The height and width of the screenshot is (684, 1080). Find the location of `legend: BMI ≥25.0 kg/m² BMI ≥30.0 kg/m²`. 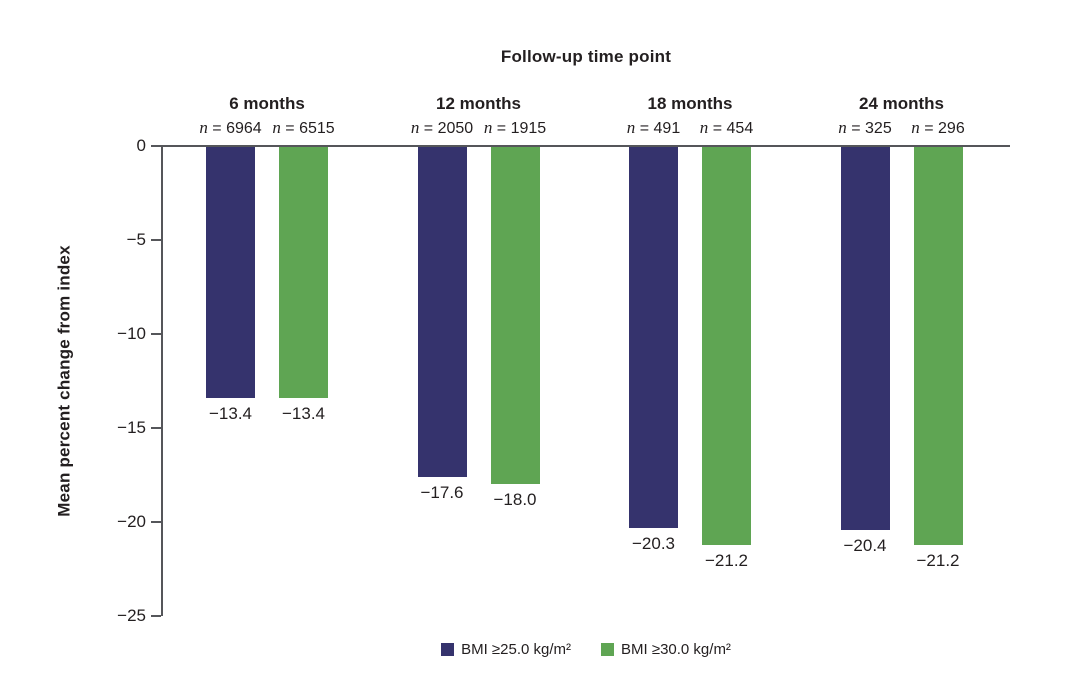

legend: BMI ≥25.0 kg/m² BMI ≥30.0 kg/m² is located at coordinates (586, 649).